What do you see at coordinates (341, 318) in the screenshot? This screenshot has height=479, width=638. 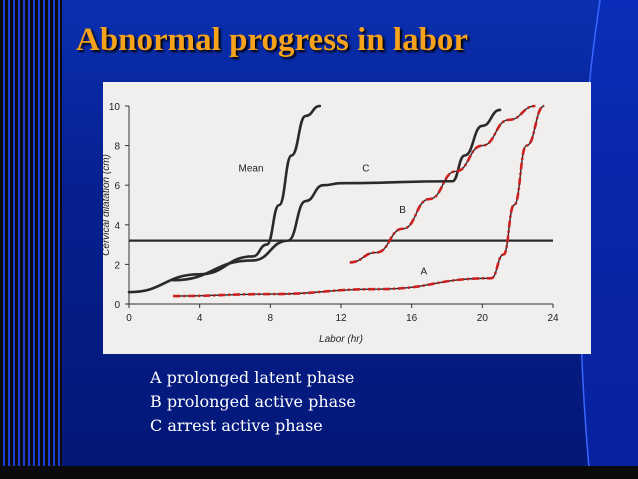 I see `x-tick-label: 12` at bounding box center [341, 318].